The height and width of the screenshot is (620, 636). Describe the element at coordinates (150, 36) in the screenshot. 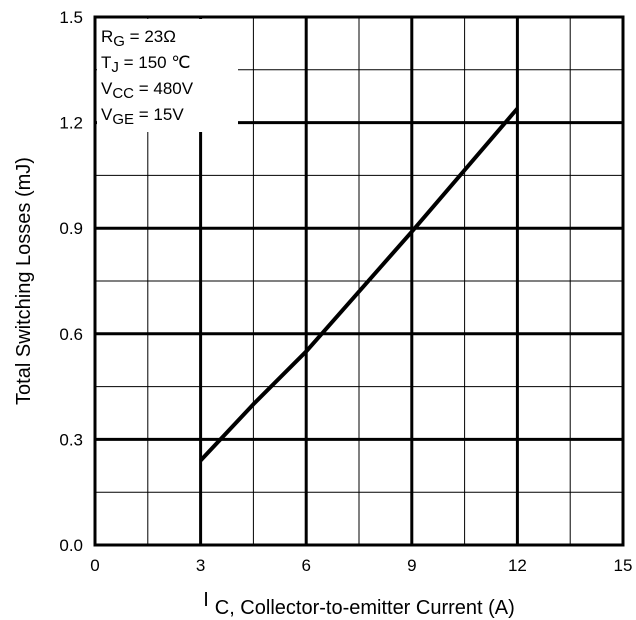

I see `annotation-value: = 23Ω` at that location.